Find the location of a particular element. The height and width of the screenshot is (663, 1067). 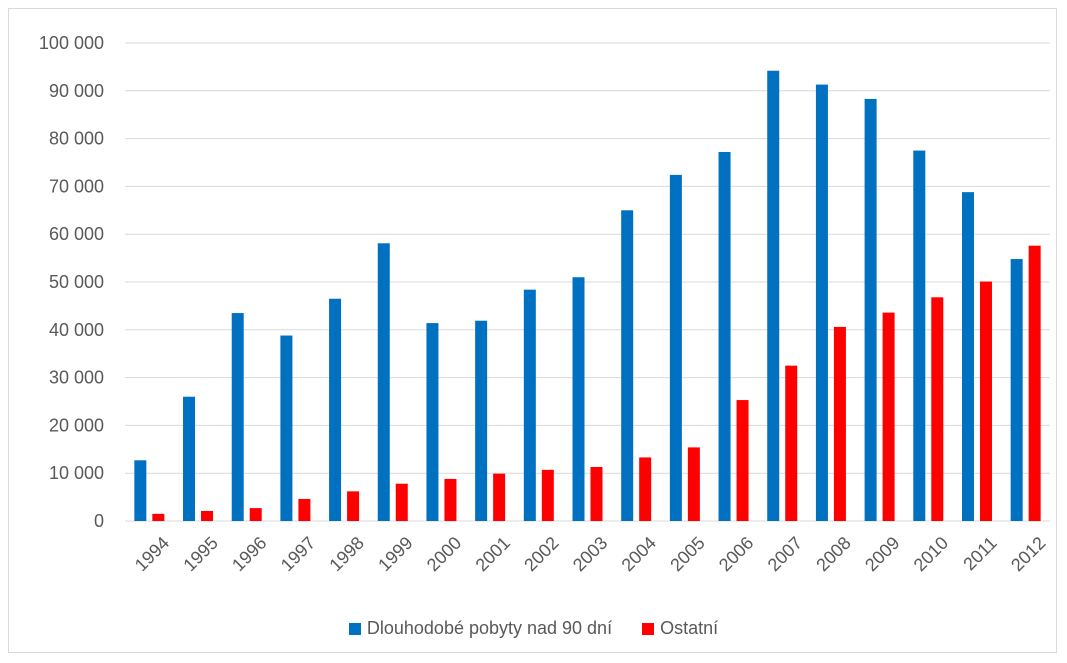

x-tick-label: 2000 is located at coordinates (444, 554).